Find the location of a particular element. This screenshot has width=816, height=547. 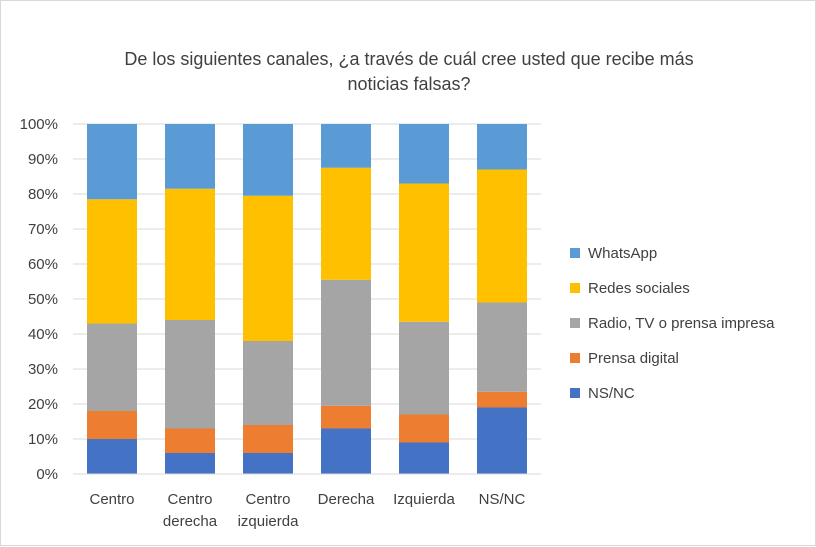

legend-label: WhatsApp is located at coordinates (622, 253).